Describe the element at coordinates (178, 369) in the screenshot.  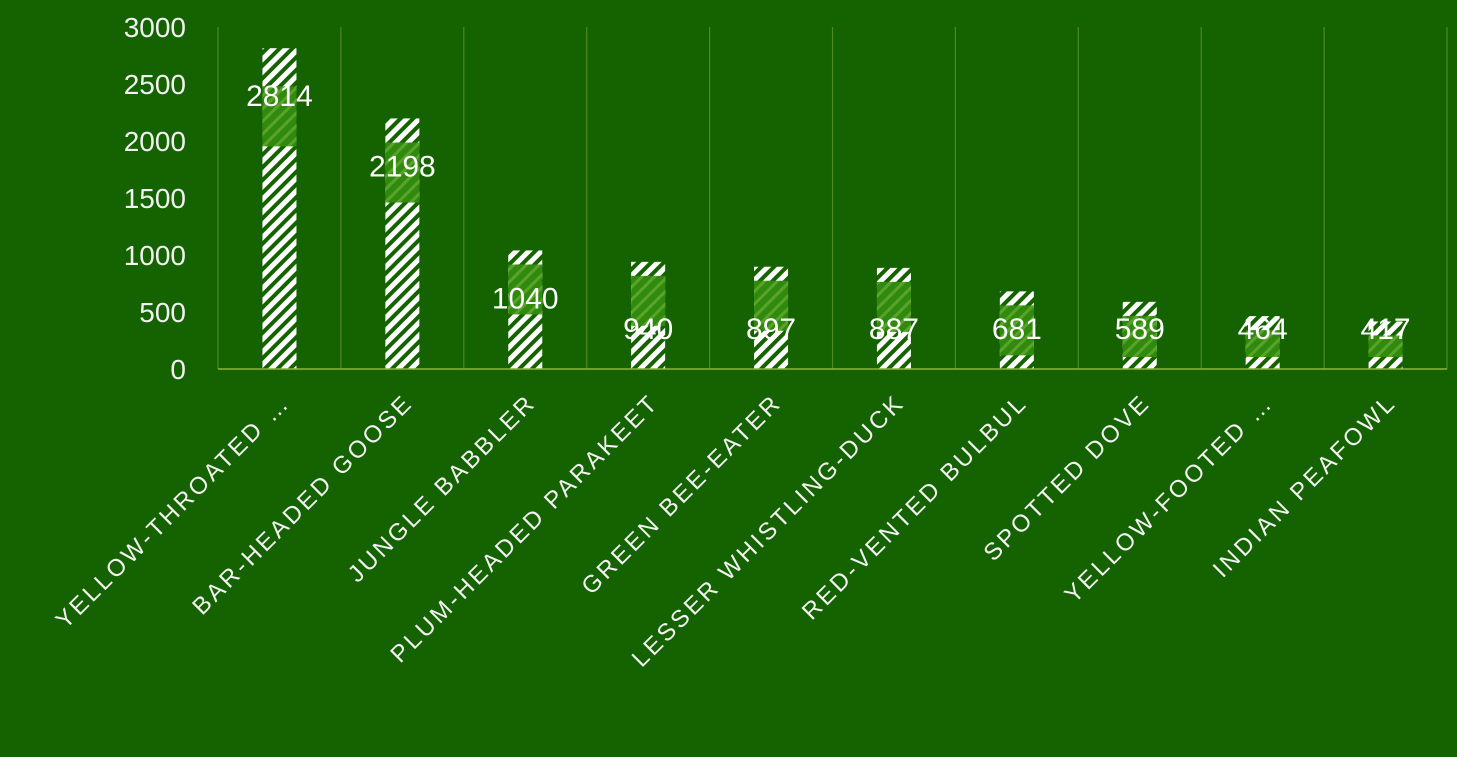
I see `y-tick-label: 0` at that location.